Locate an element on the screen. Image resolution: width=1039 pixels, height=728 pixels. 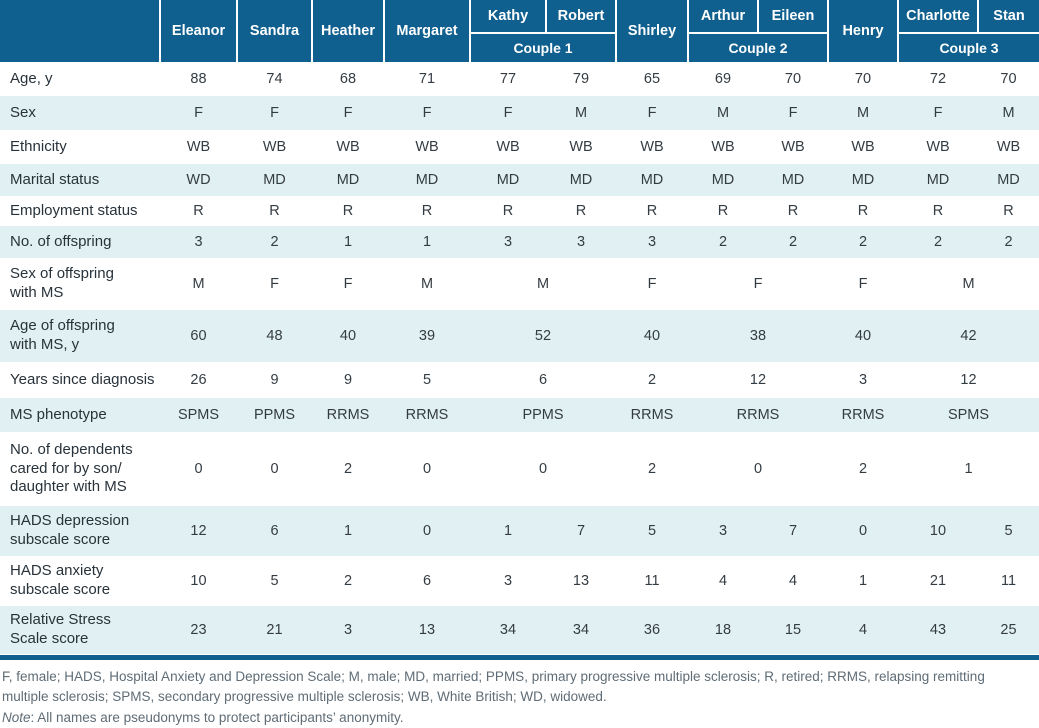
data-cell: PPMS is located at coordinates (274, 415).